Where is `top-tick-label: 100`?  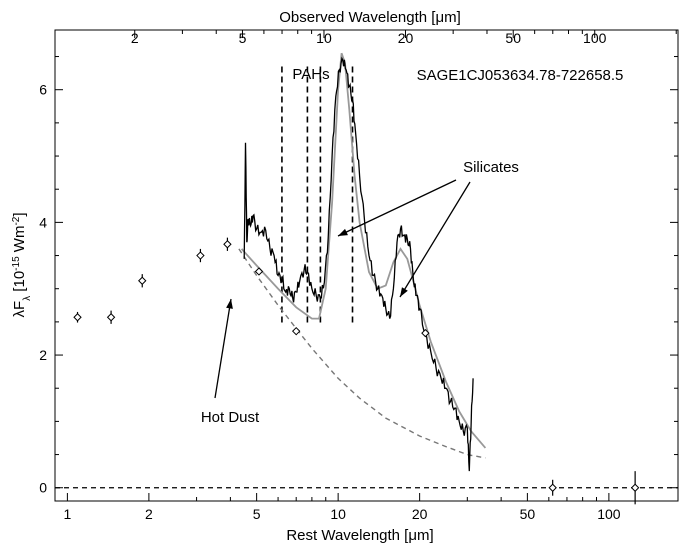
top-tick-label: 100 is located at coordinates (595, 38).